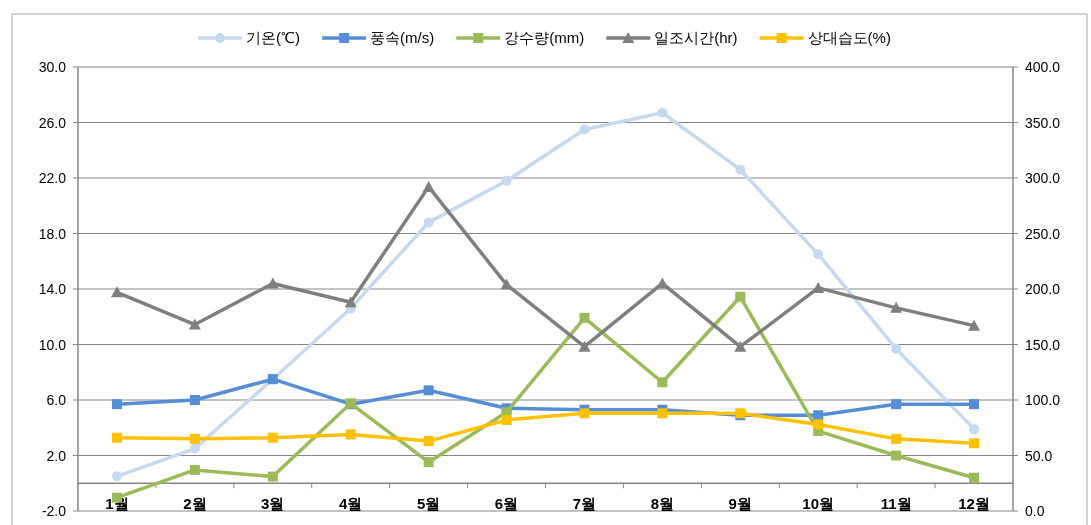  Describe the element at coordinates (974, 503) in the screenshot. I see `x-tick-label: 12월` at that location.